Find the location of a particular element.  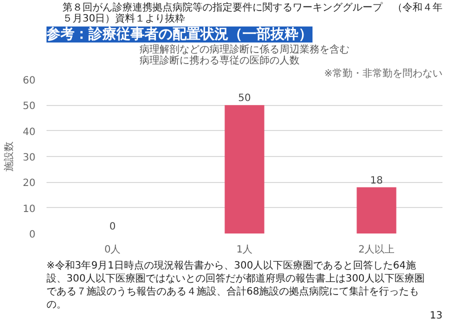

text: 13 is located at coordinates (436, 315).